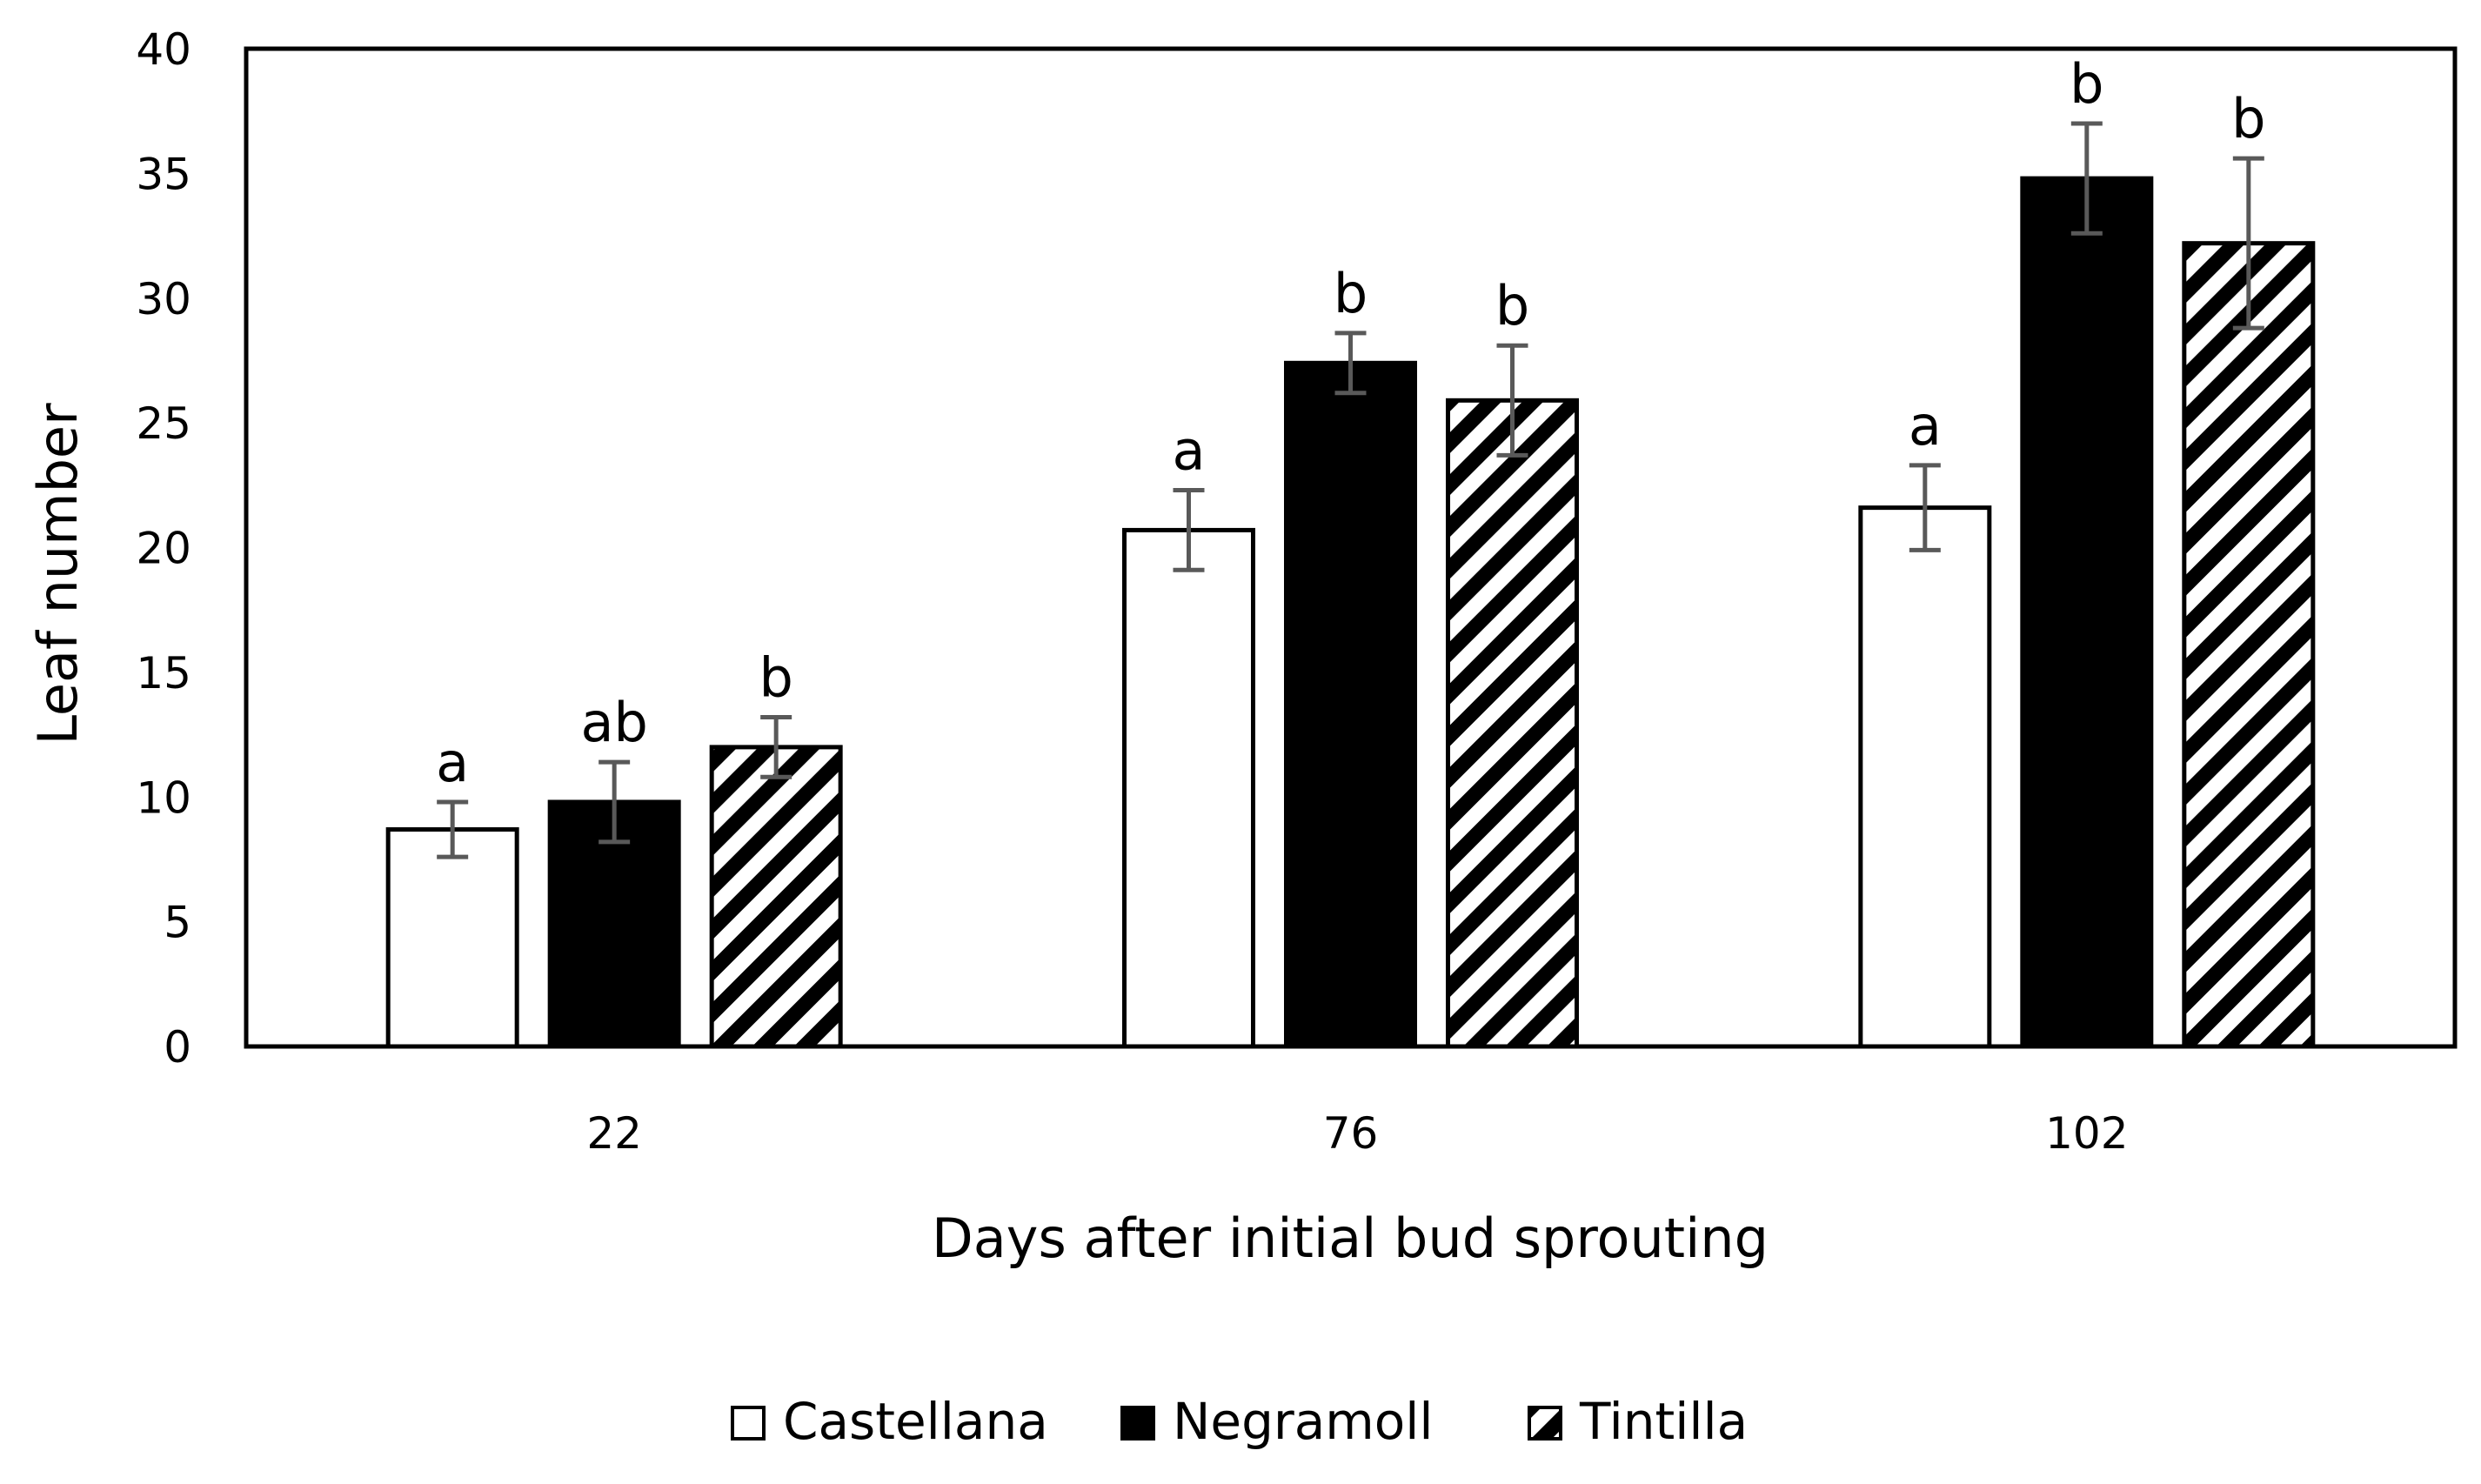  I want to click on legend-swatch-negramoll, so click(1137, 1423).